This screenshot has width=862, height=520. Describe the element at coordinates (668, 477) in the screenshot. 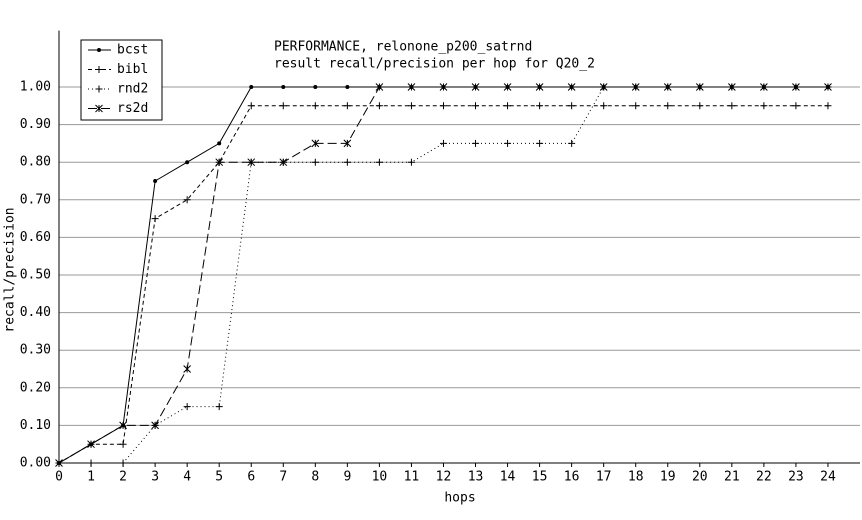

I see `x-tick-label: 19` at that location.